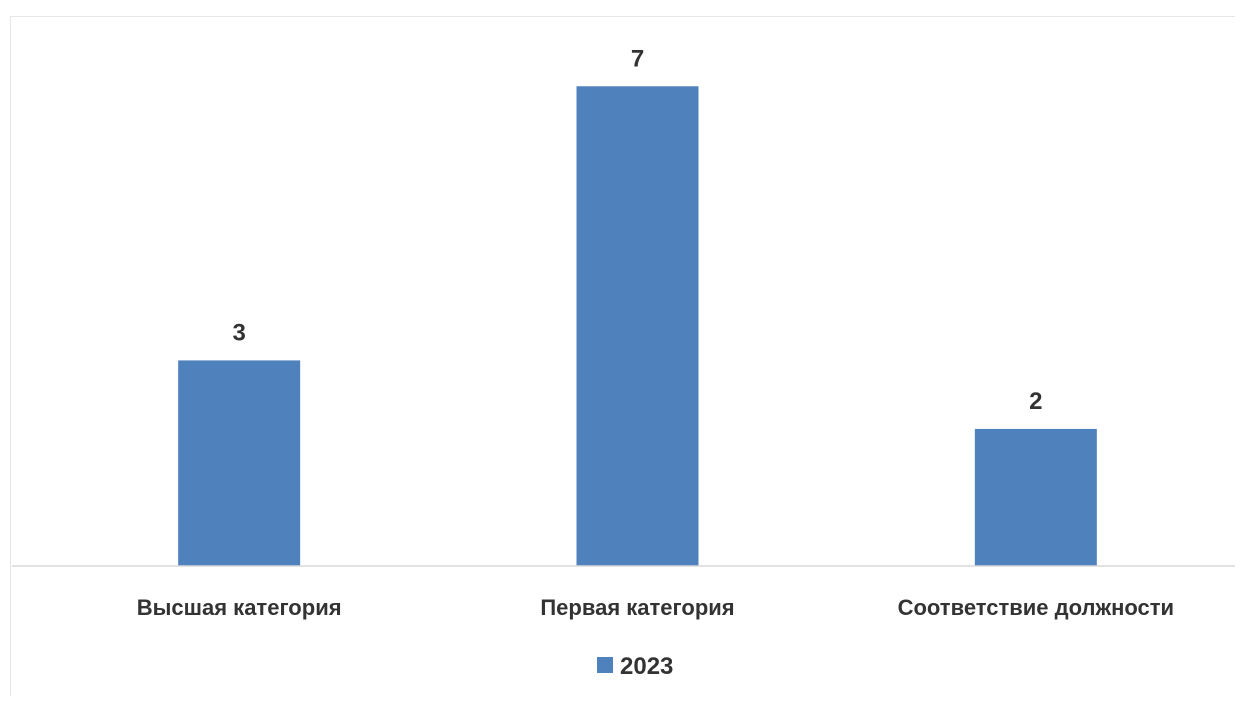 The width and height of the screenshot is (1244, 702). I want to click on data-label-1: 3, so click(238, 332).